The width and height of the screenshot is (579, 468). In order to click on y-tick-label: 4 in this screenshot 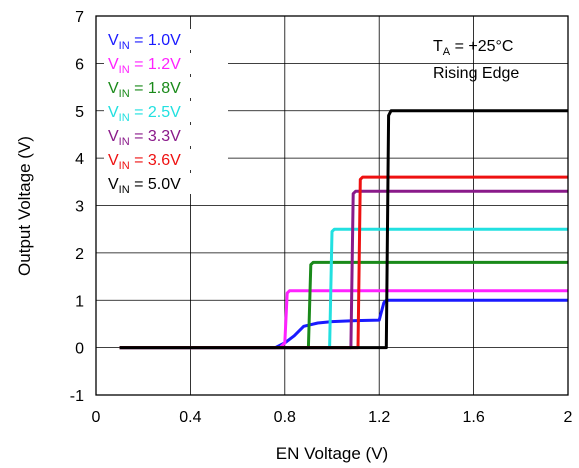, I will do `click(79, 159)`.